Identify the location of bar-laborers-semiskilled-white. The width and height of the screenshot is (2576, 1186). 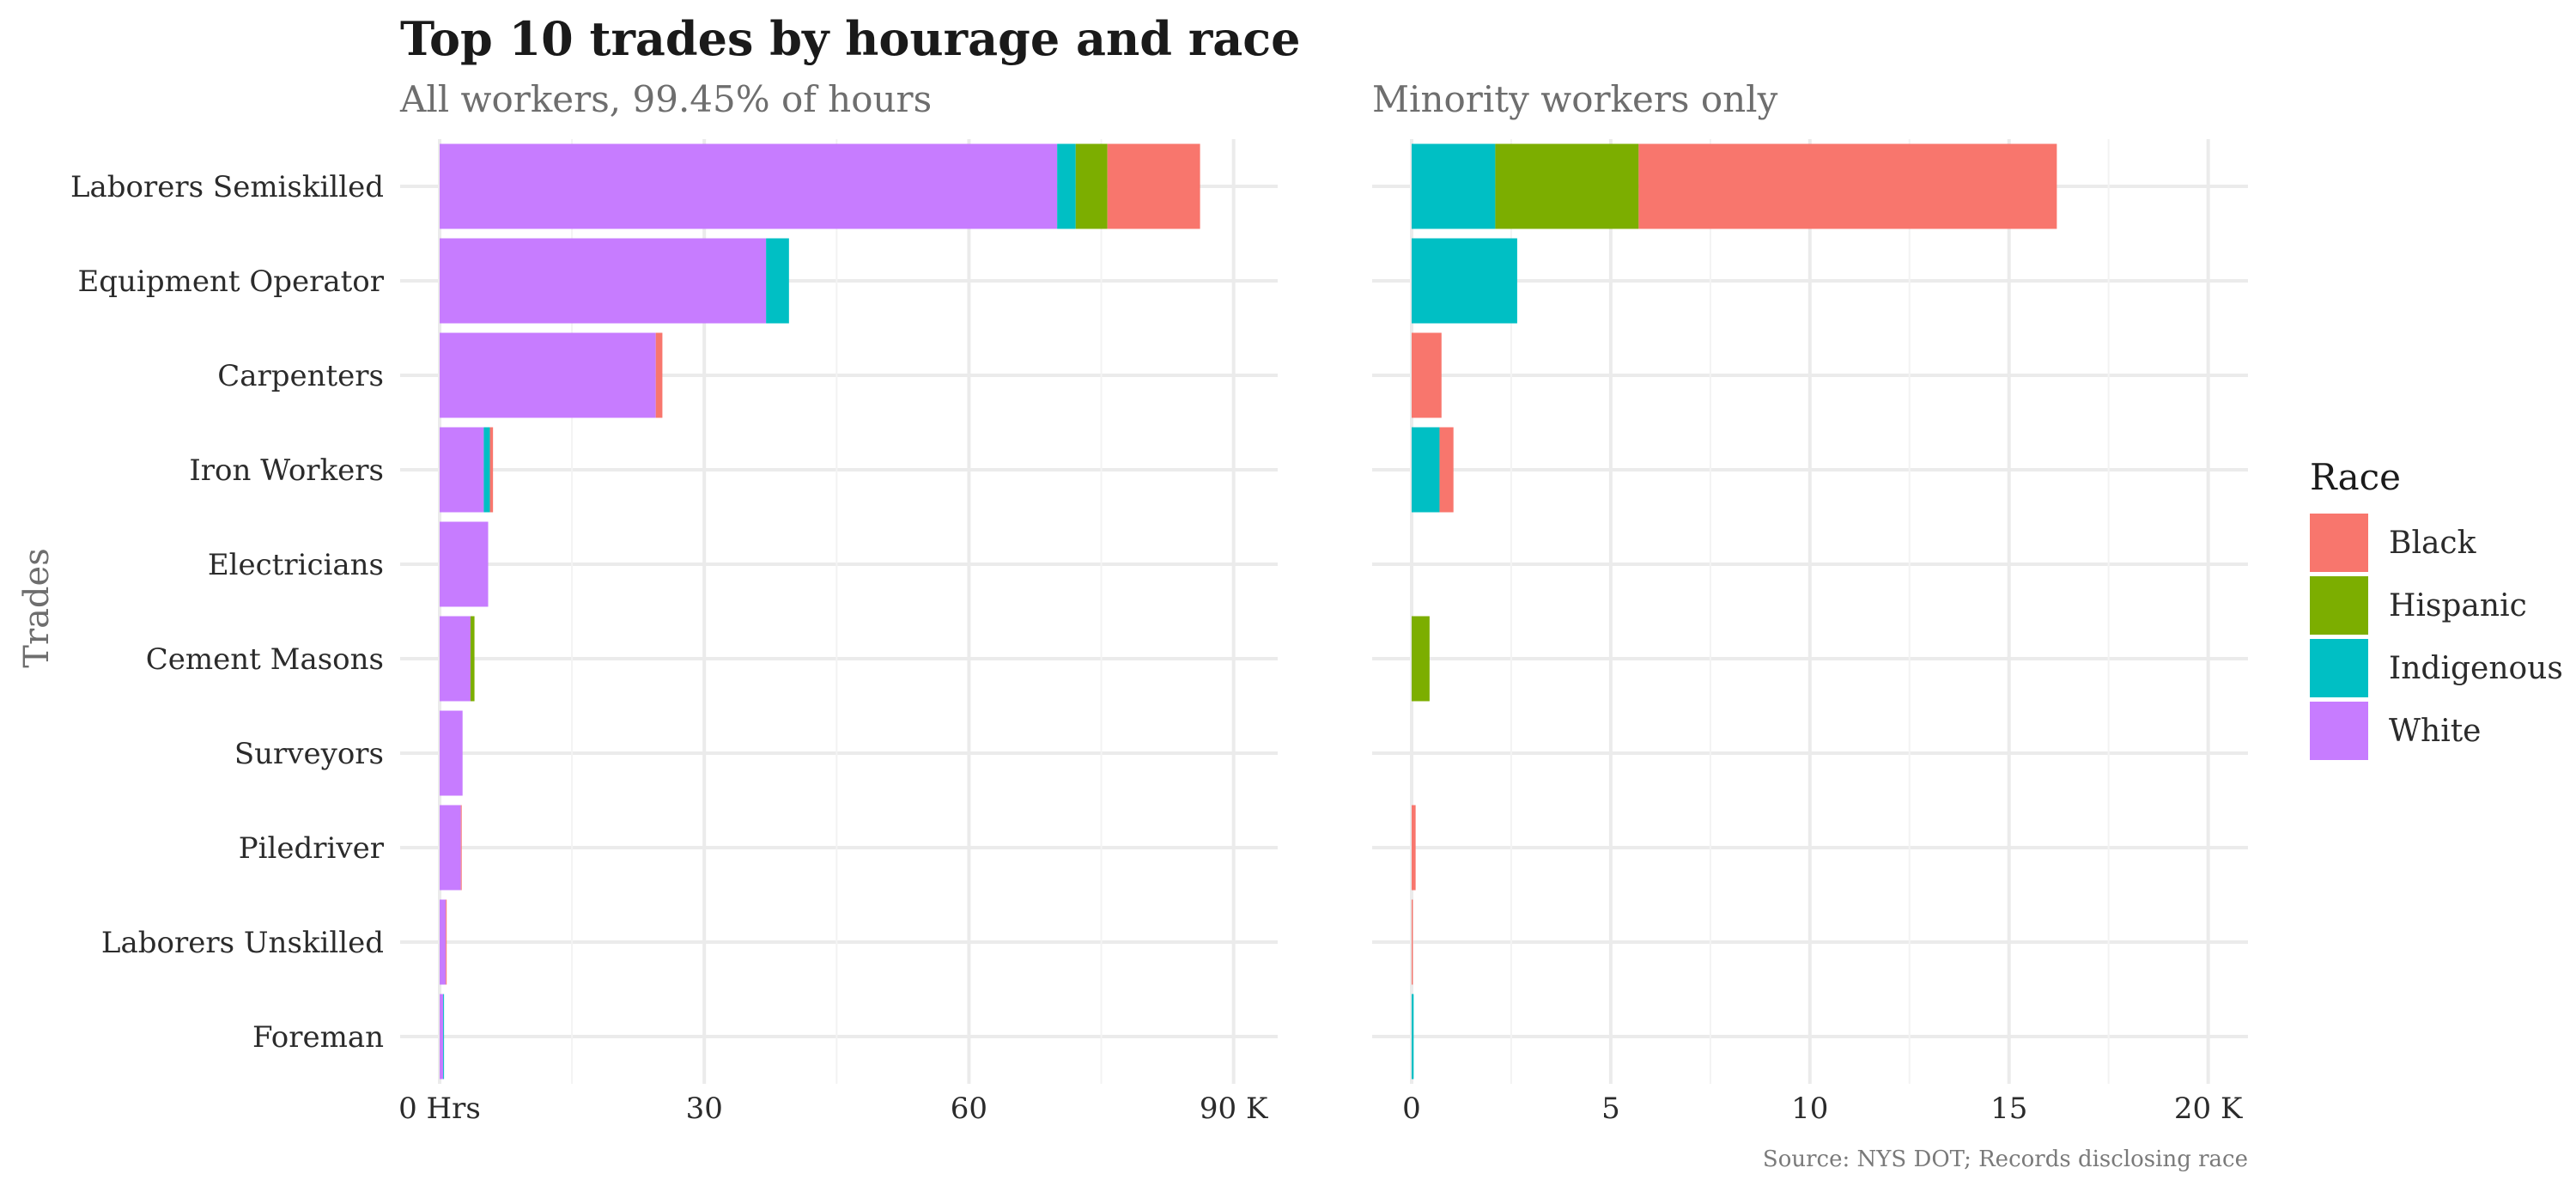
(749, 186).